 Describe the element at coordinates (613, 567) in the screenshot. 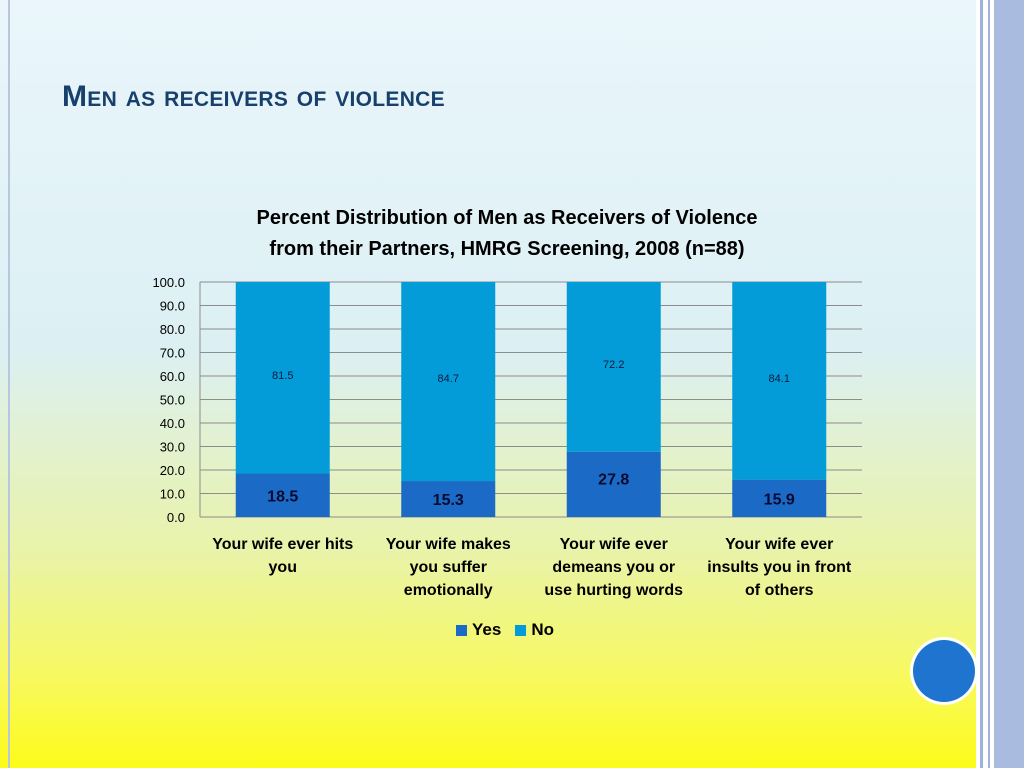

I see `x-category-label: demeans you or` at that location.